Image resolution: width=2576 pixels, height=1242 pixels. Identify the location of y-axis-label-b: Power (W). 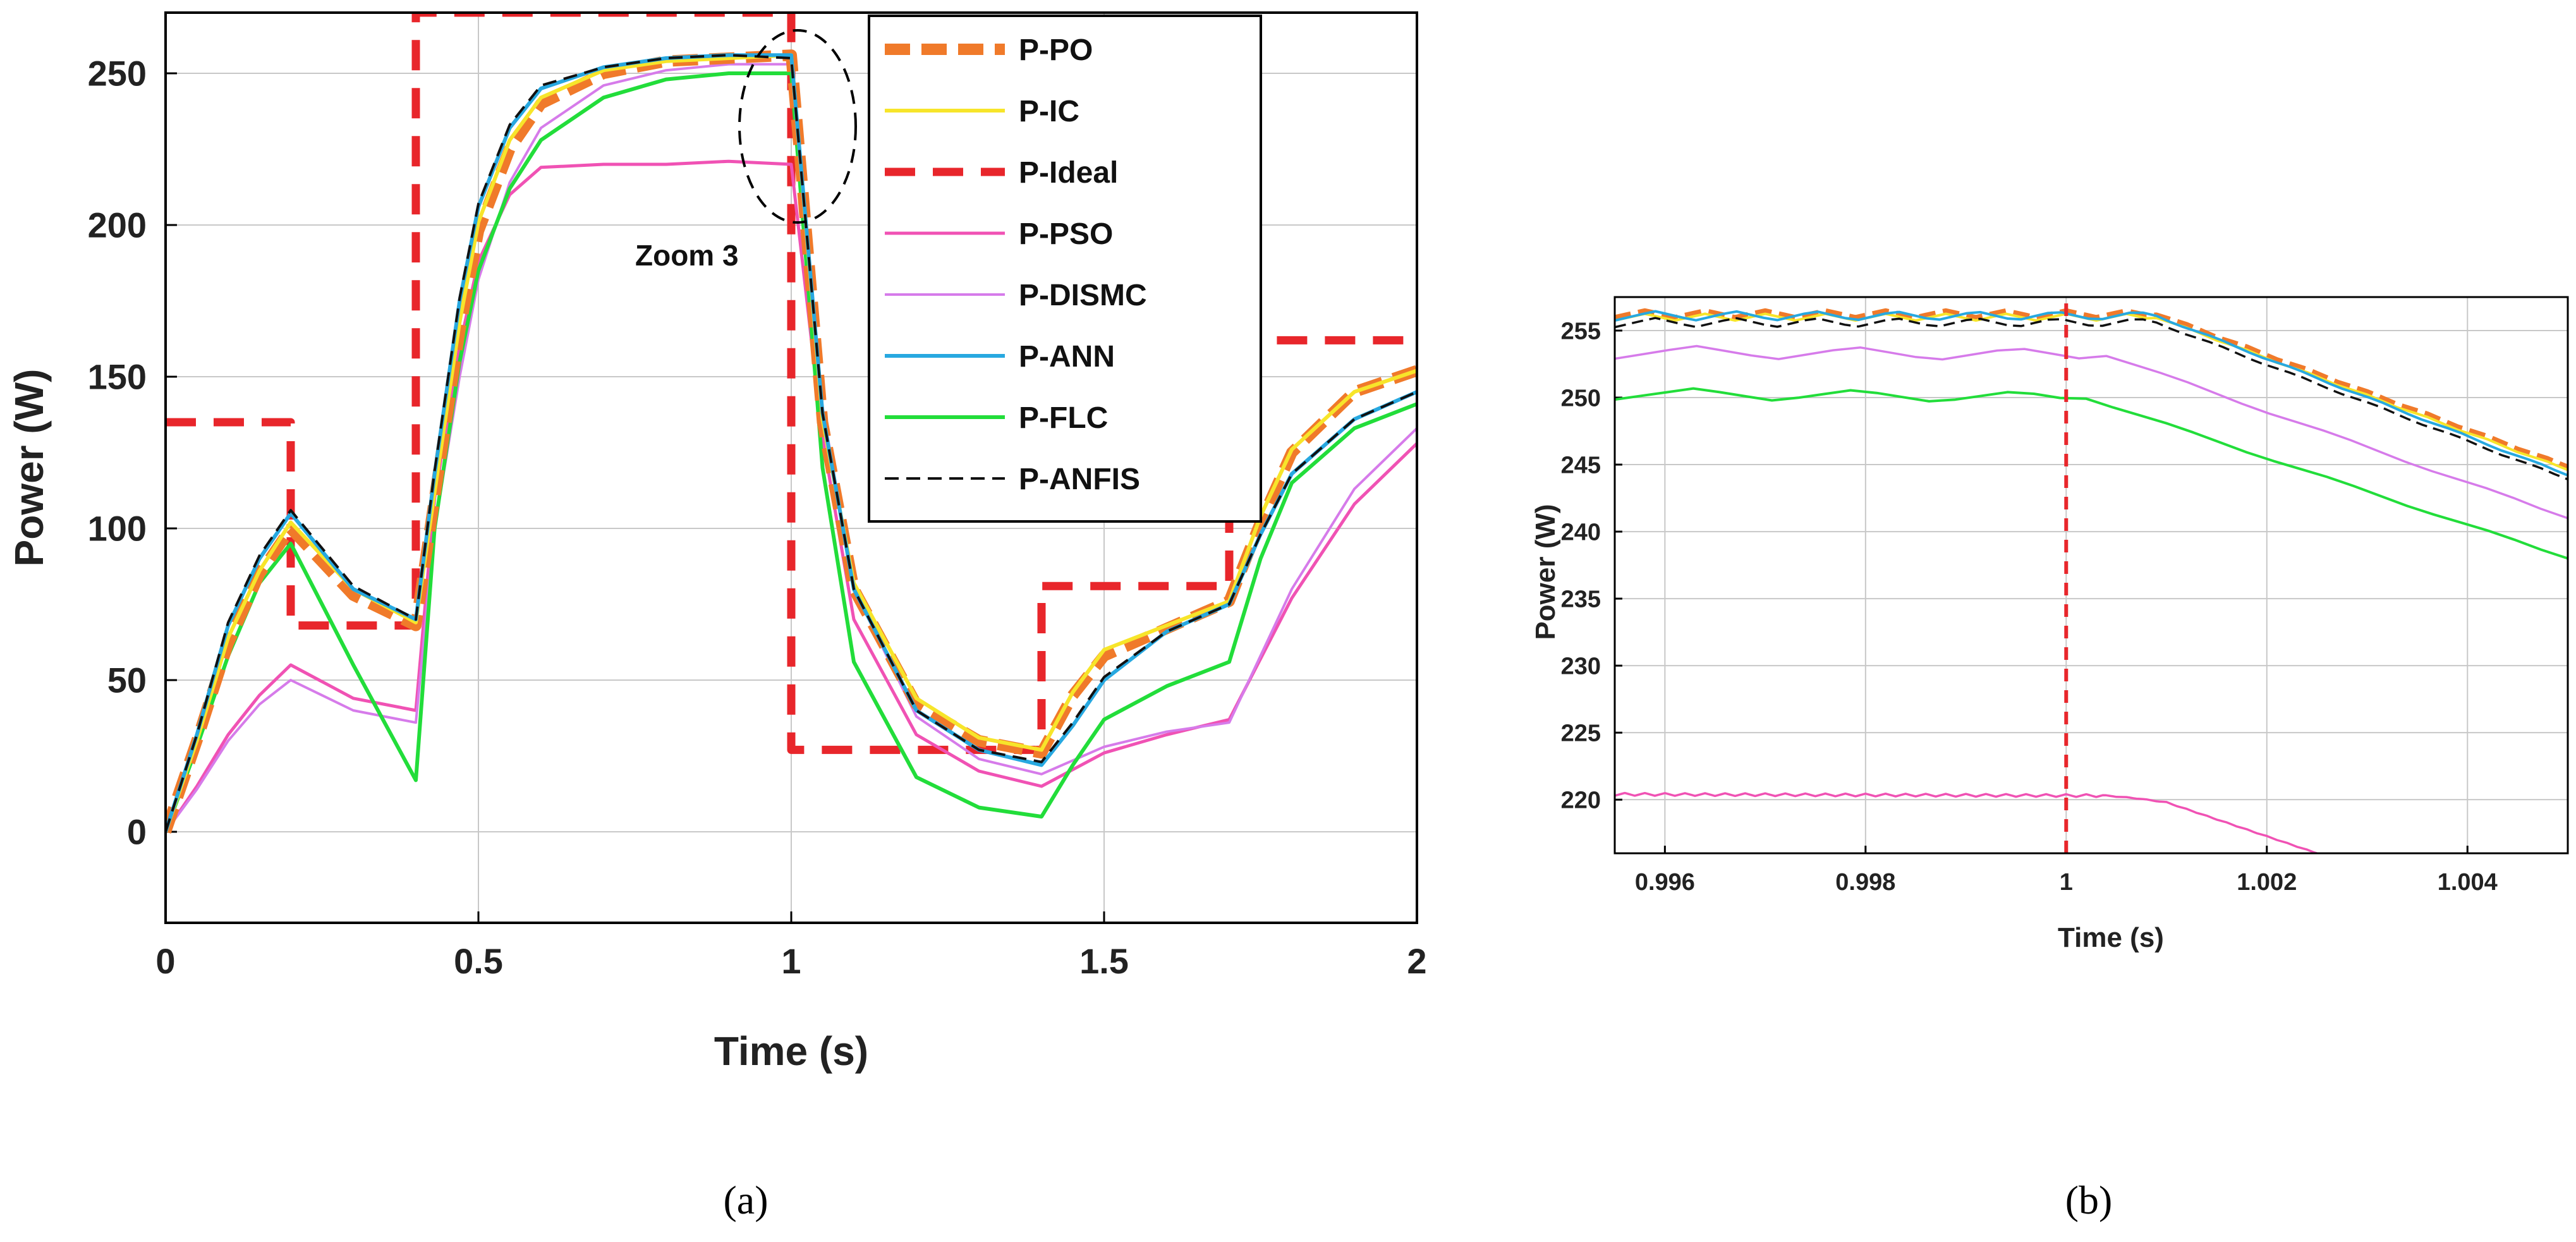
(1545, 572).